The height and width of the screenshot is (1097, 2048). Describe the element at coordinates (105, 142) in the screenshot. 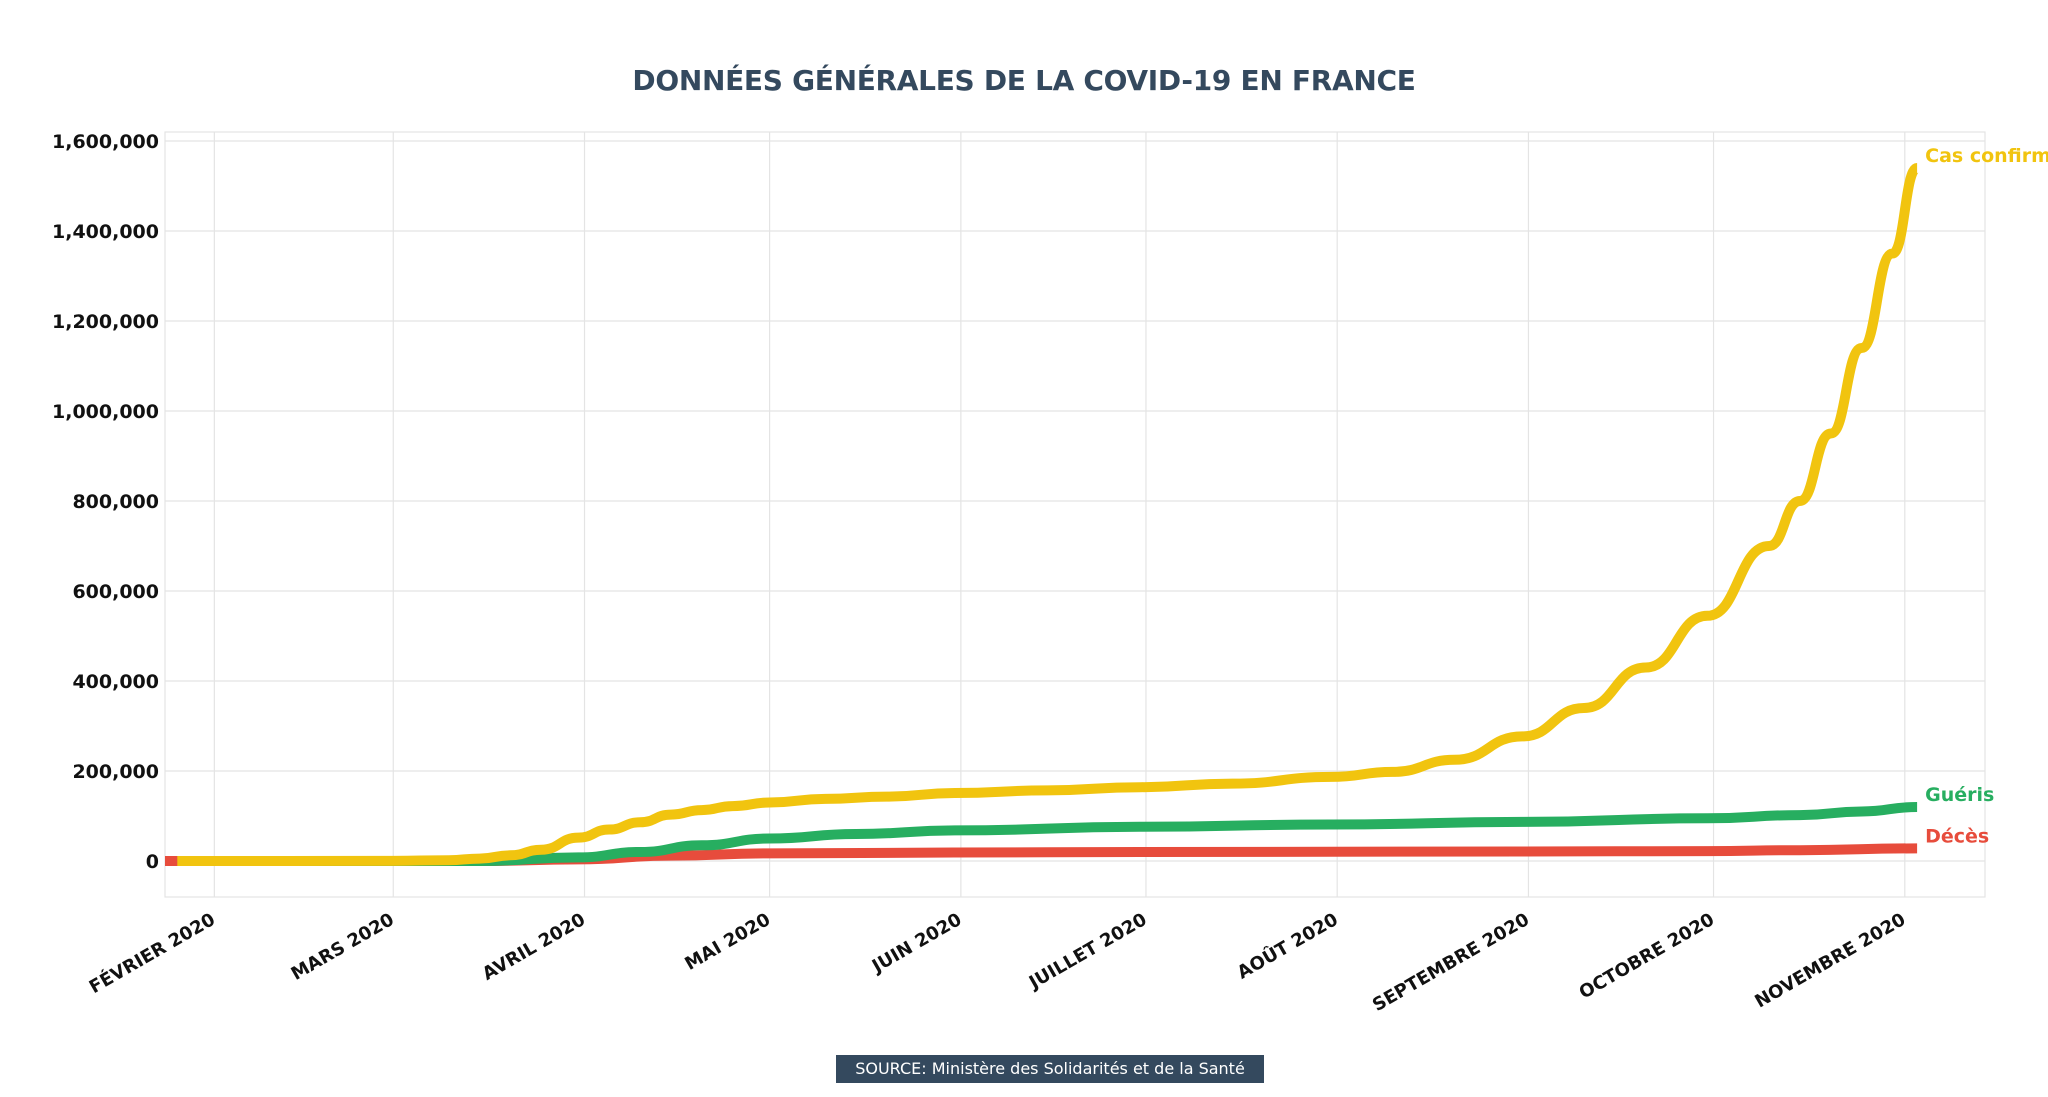

I see `y-tick-label: 1,600,000` at that location.